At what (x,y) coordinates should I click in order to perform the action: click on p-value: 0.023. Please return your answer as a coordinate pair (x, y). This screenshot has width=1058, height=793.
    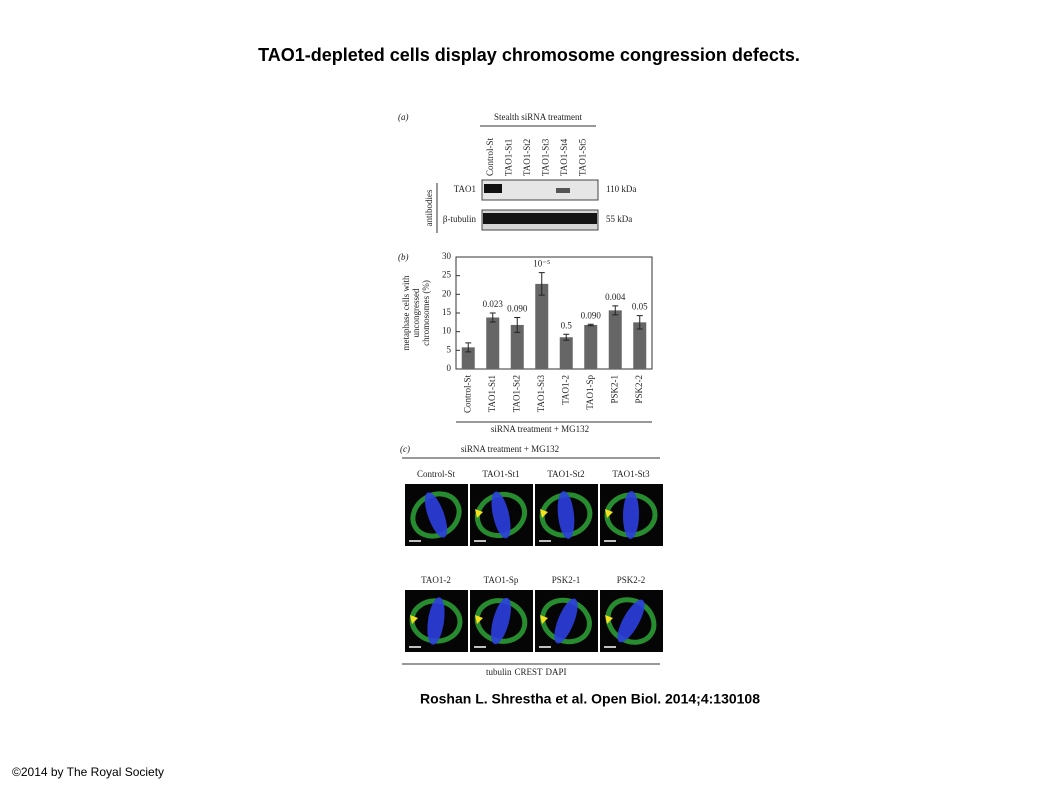
    Looking at the image, I should click on (493, 304).